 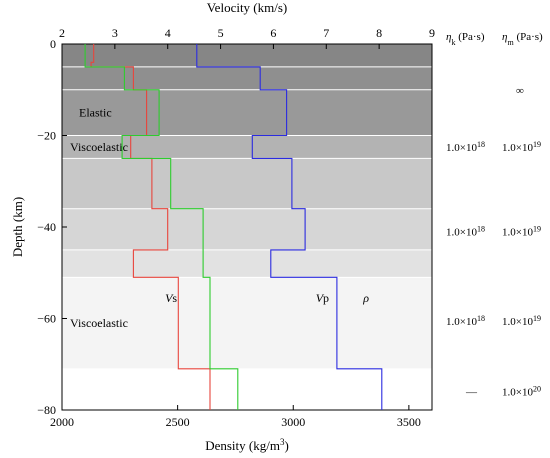 I want to click on velocity-tick-label-7: 7, so click(x=326, y=33).